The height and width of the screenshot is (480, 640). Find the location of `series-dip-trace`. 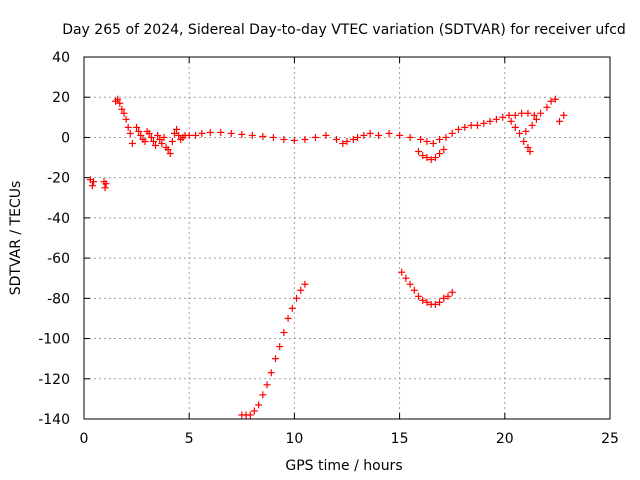

series-dip-trace is located at coordinates (431, 155).